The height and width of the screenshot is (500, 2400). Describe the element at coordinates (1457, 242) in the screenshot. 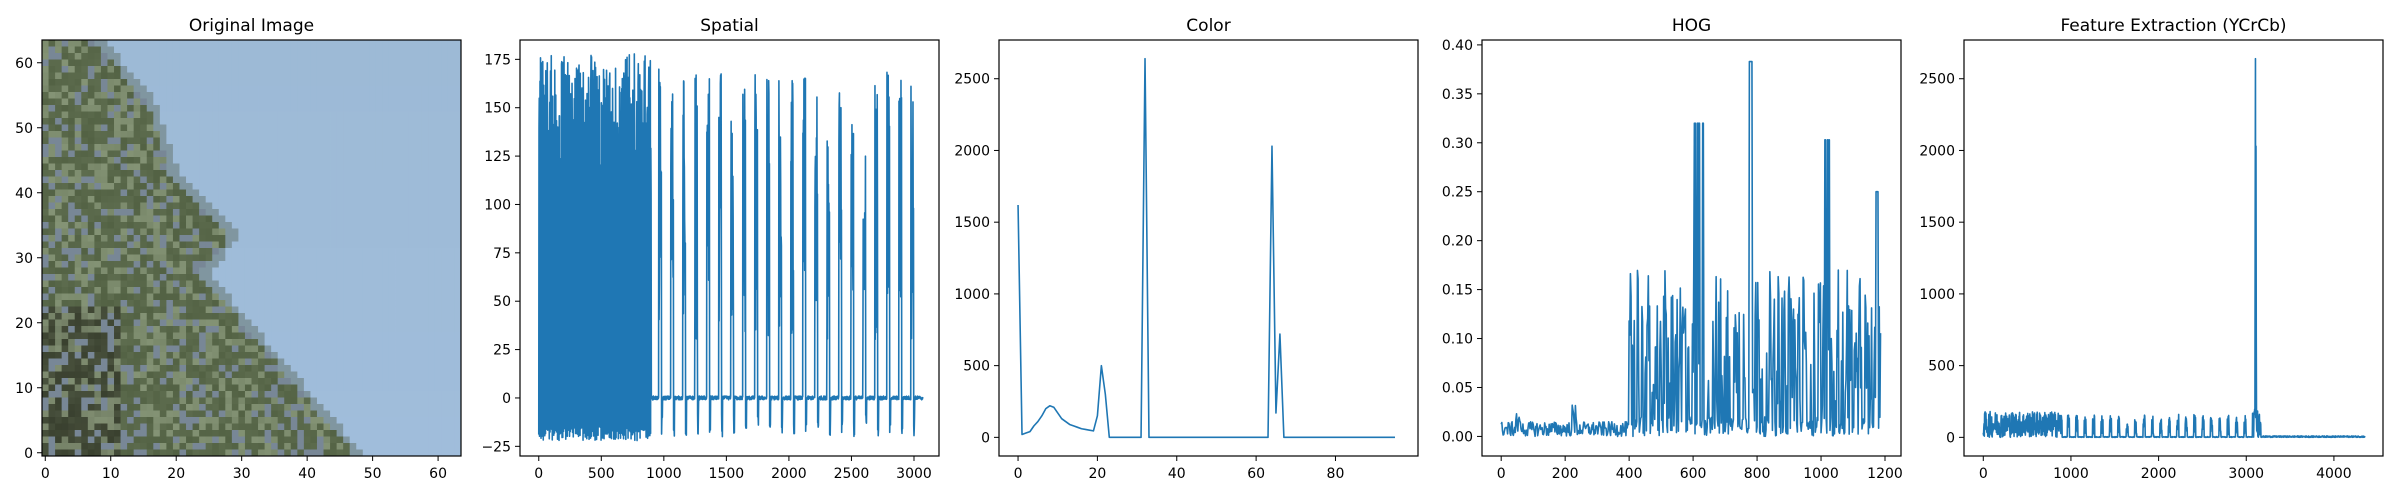

I see `y-tick-label: 0.20` at that location.